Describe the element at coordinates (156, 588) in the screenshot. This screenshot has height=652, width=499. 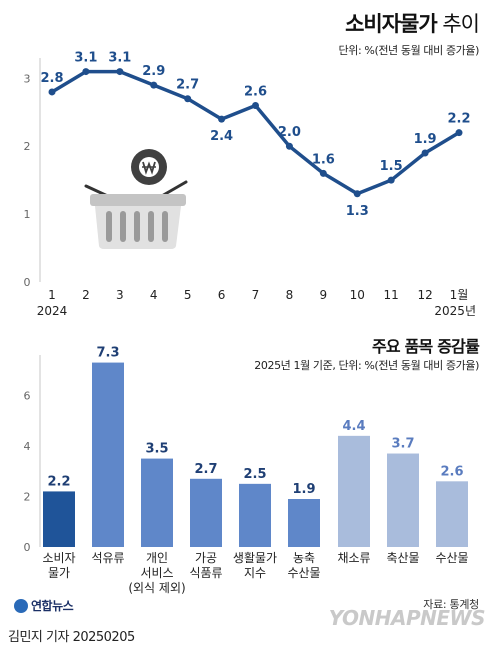
I see `category-label: (외식 제외)` at that location.